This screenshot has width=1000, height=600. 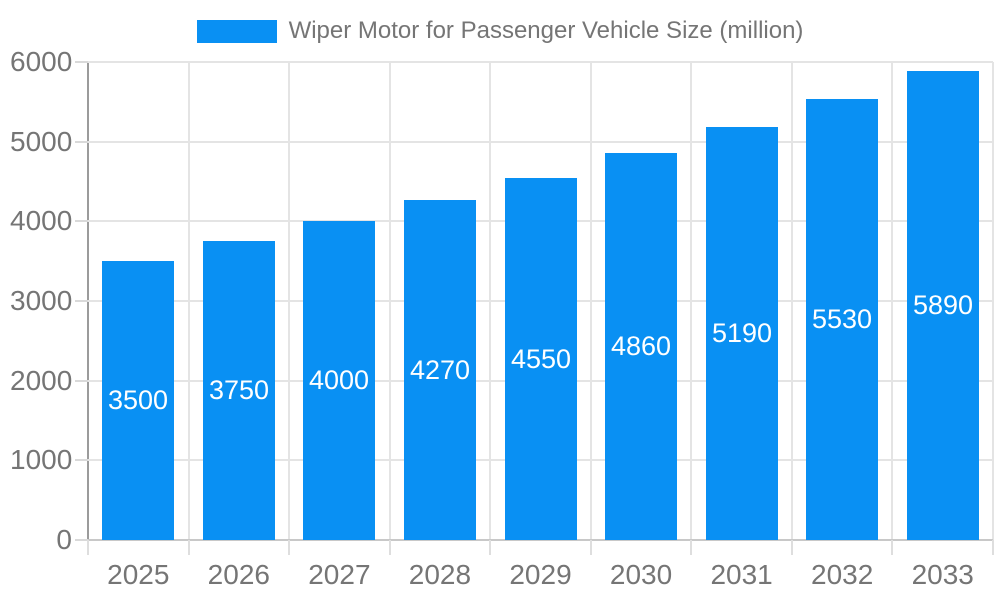 I want to click on bar-value-label: 4860, so click(x=641, y=346).